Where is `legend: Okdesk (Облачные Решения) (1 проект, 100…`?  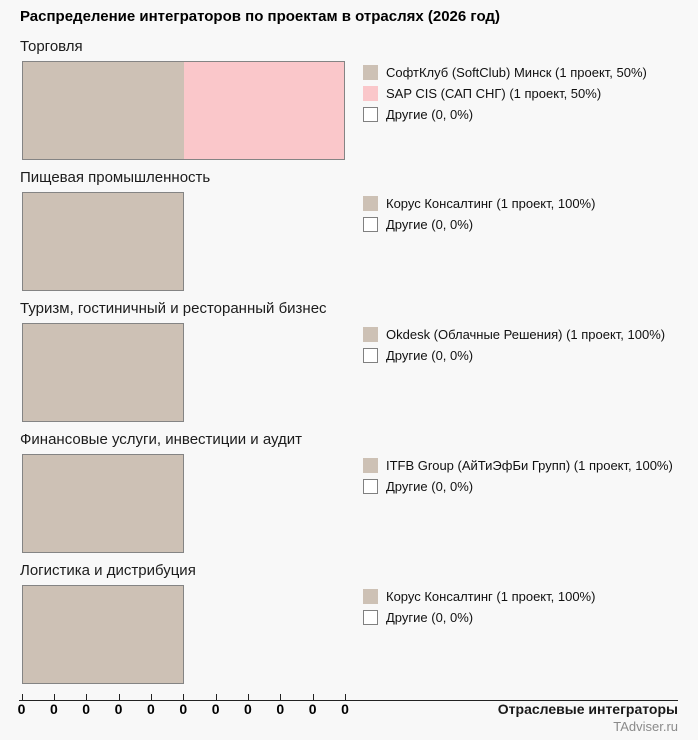
legend: Okdesk (Облачные Решения) (1 проект, 100… is located at coordinates (514, 345).